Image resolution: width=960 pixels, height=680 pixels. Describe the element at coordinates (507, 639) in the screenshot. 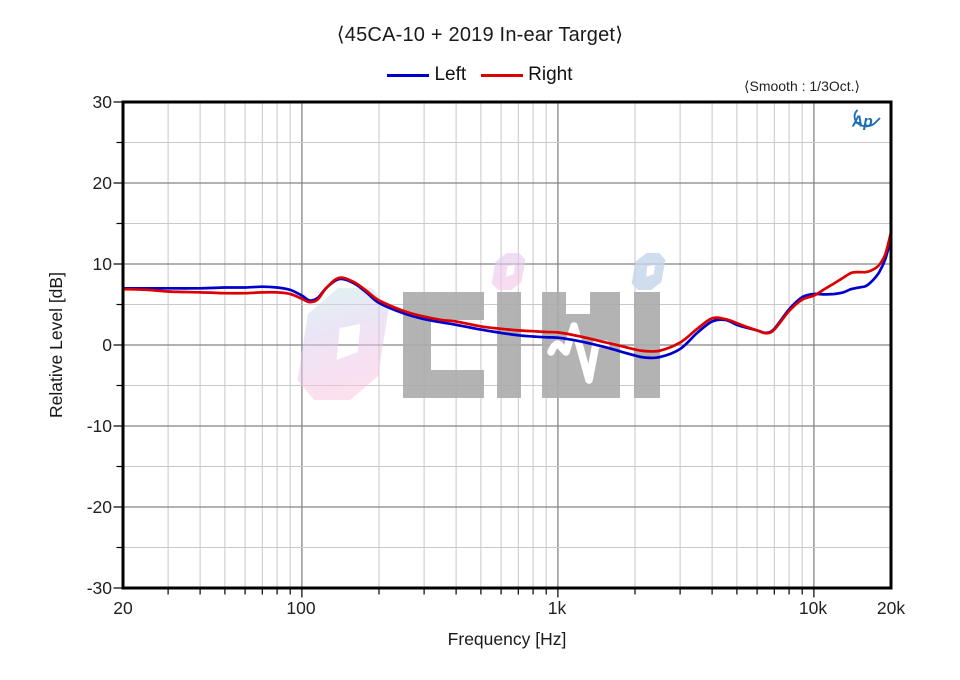

I see `x-axis-title: Frequency [Hz]` at that location.